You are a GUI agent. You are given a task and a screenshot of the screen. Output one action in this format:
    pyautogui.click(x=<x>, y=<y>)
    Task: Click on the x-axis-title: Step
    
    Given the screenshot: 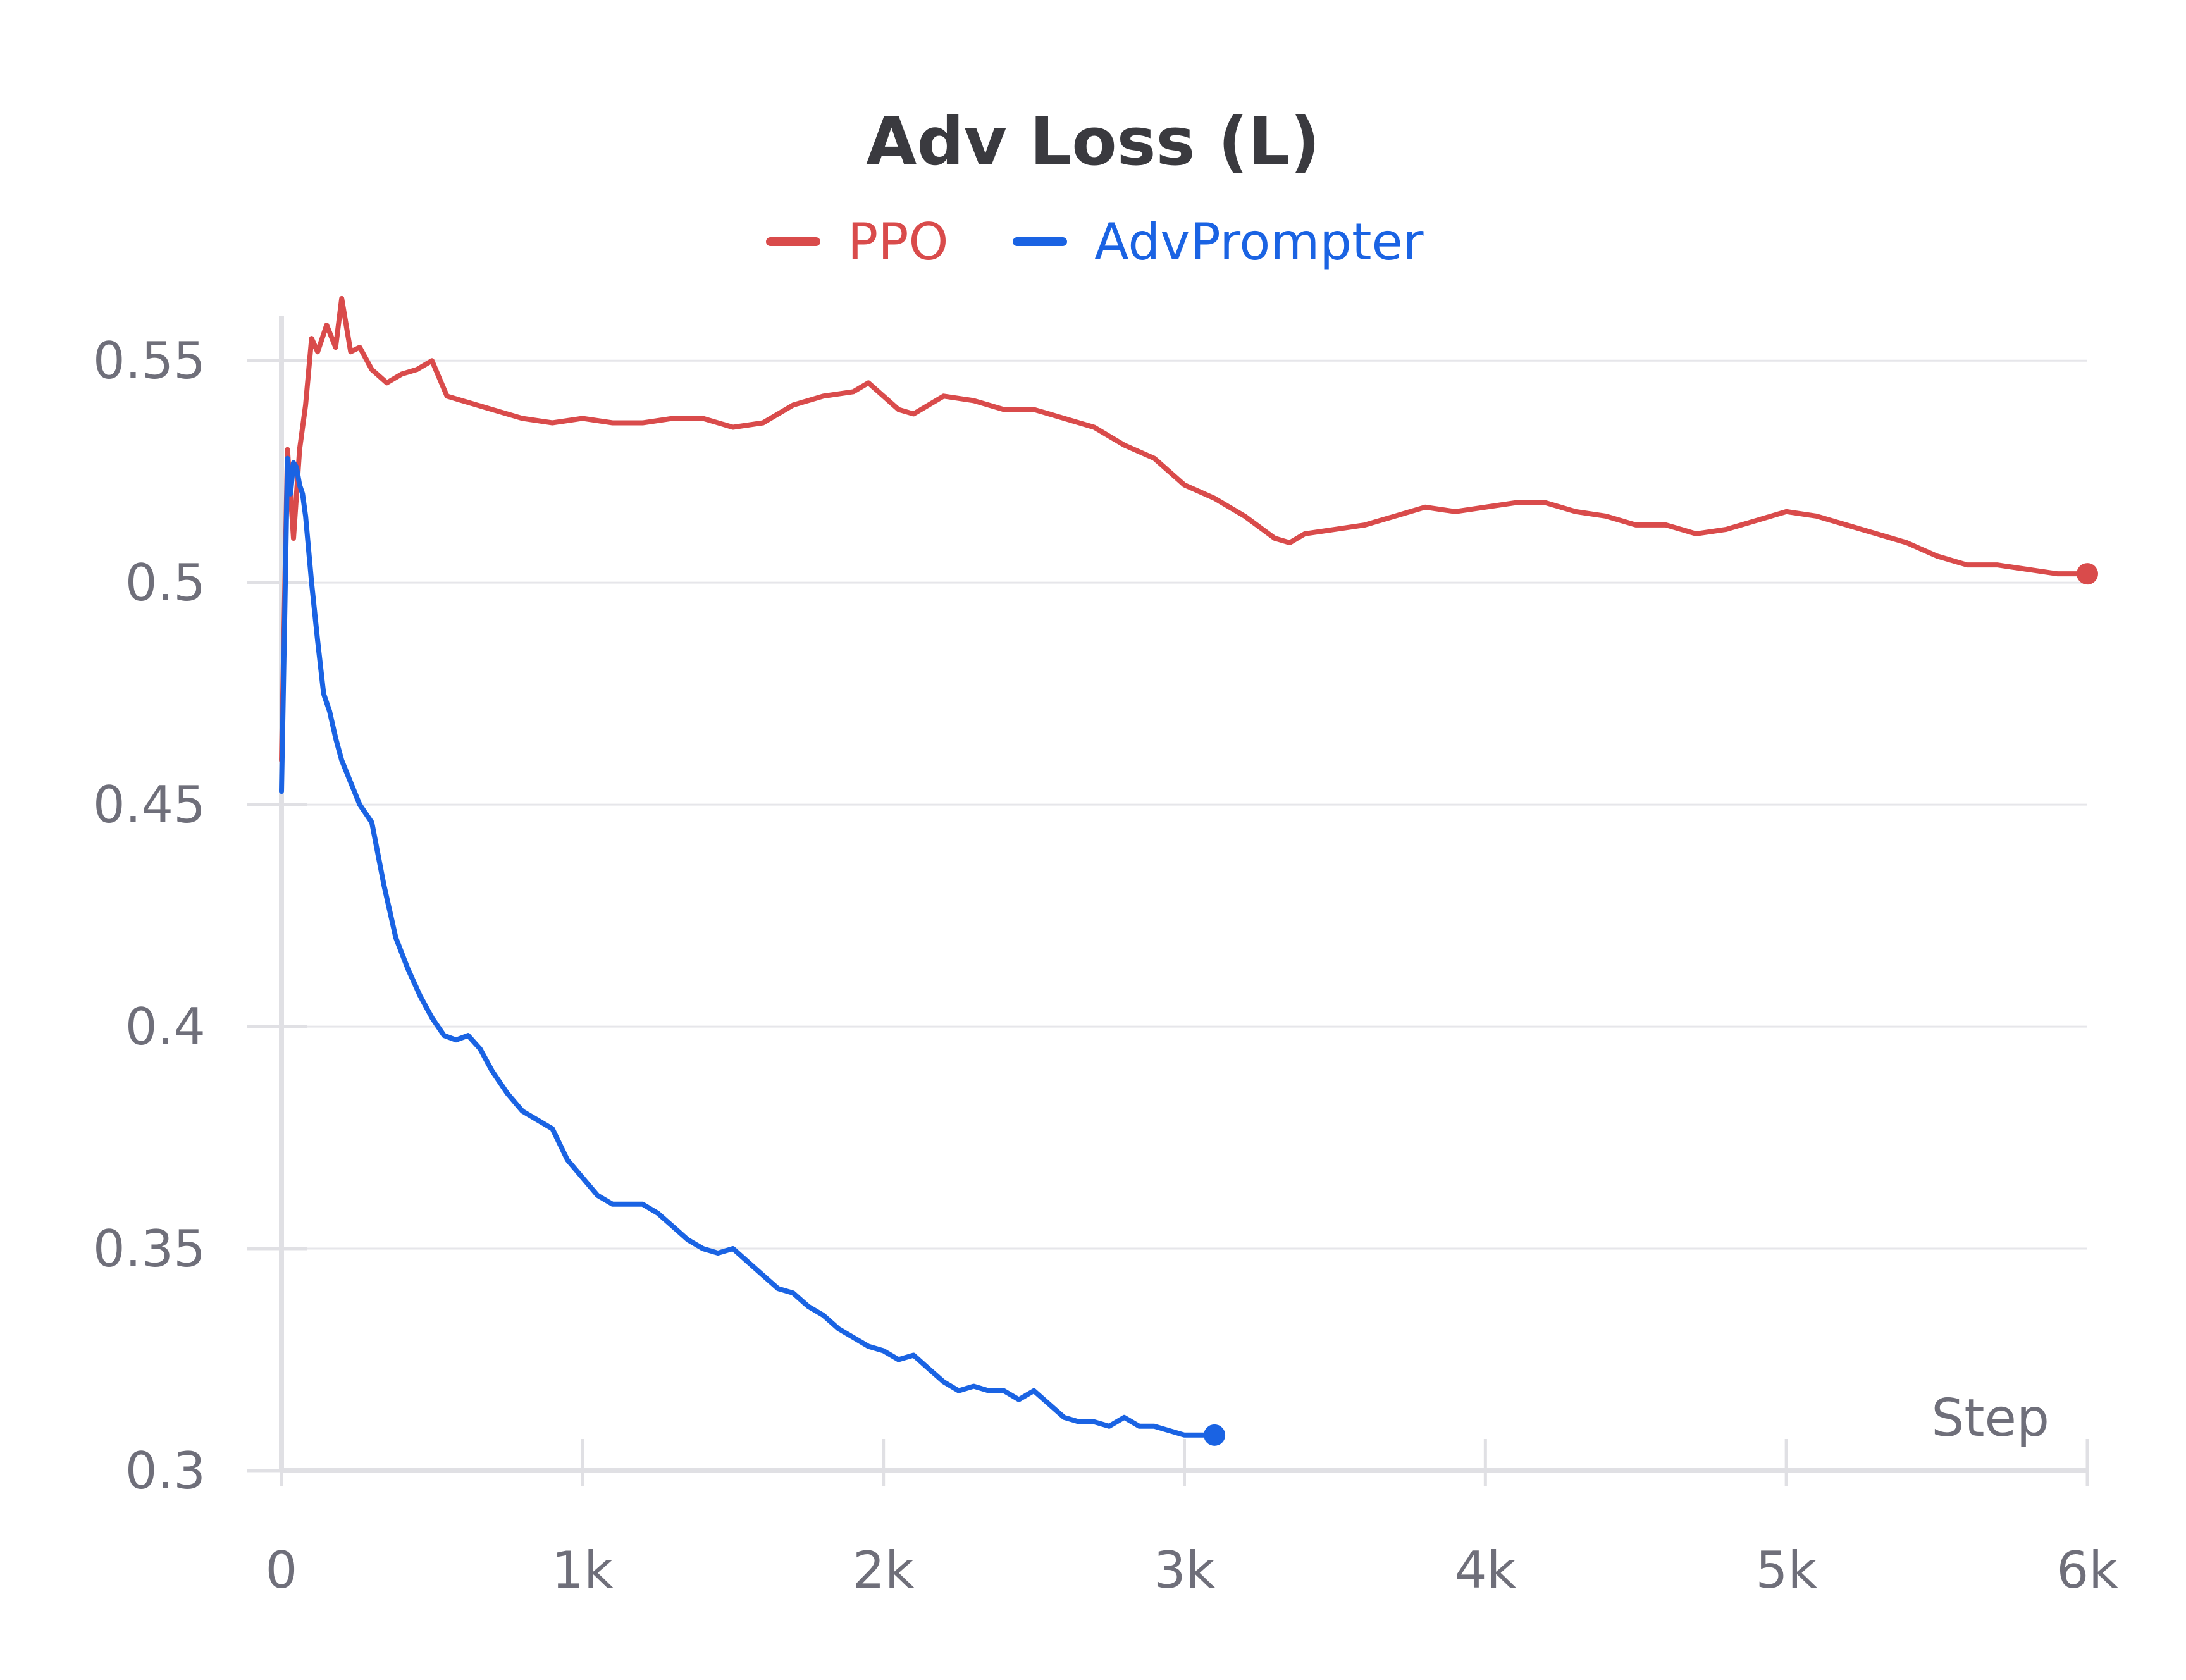 What is the action you would take?
    pyautogui.click(x=1990, y=1418)
    